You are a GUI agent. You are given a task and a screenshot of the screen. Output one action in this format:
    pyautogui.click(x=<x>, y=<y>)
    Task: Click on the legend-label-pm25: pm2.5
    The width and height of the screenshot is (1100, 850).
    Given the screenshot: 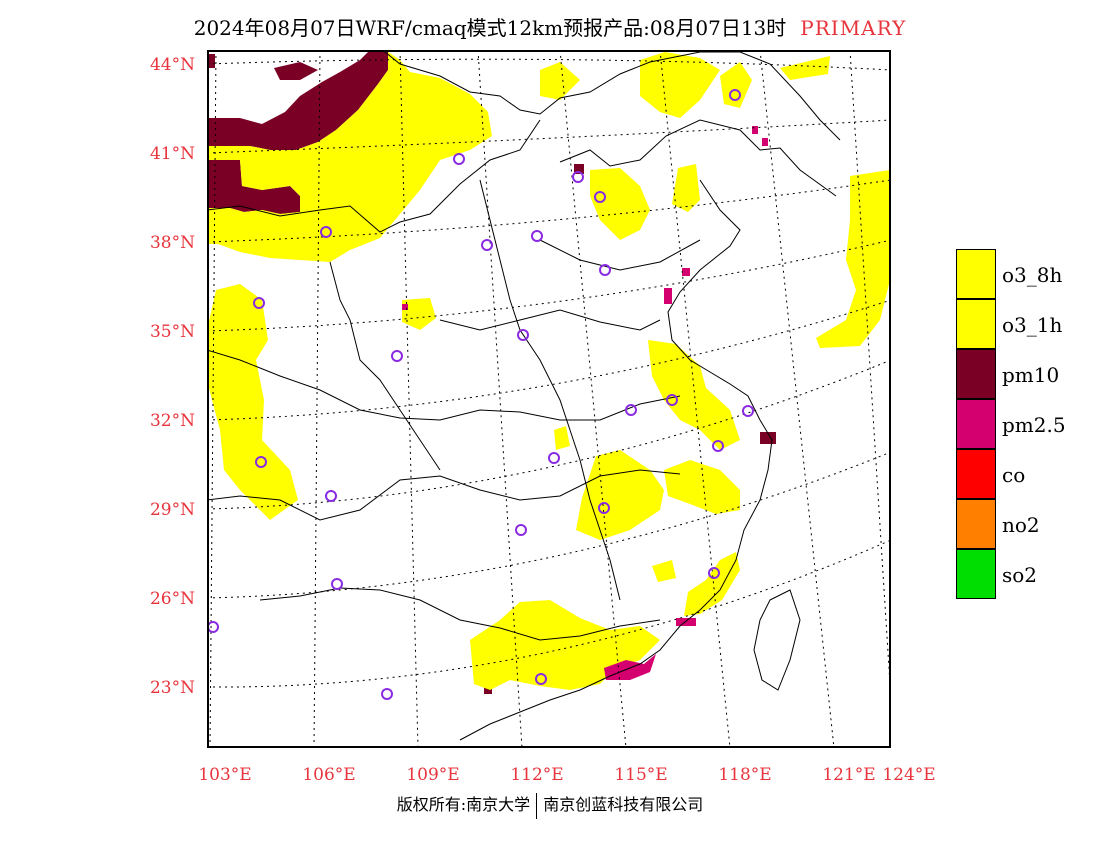 What is the action you would take?
    pyautogui.click(x=1034, y=425)
    